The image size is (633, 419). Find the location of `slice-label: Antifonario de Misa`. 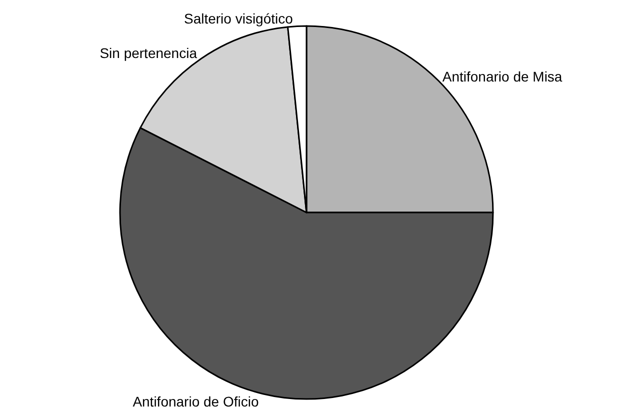

slice-label: Antifonario de Misa is located at coordinates (502, 76).